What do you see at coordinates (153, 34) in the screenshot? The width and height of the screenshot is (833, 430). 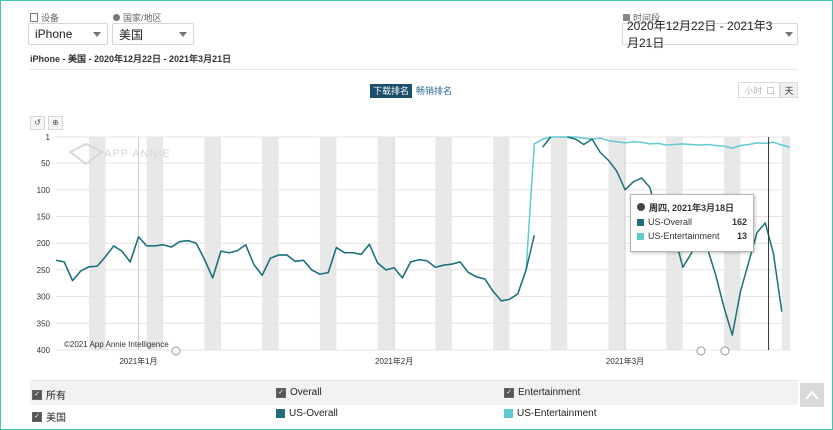 I see `country-select: 美国` at bounding box center [153, 34].